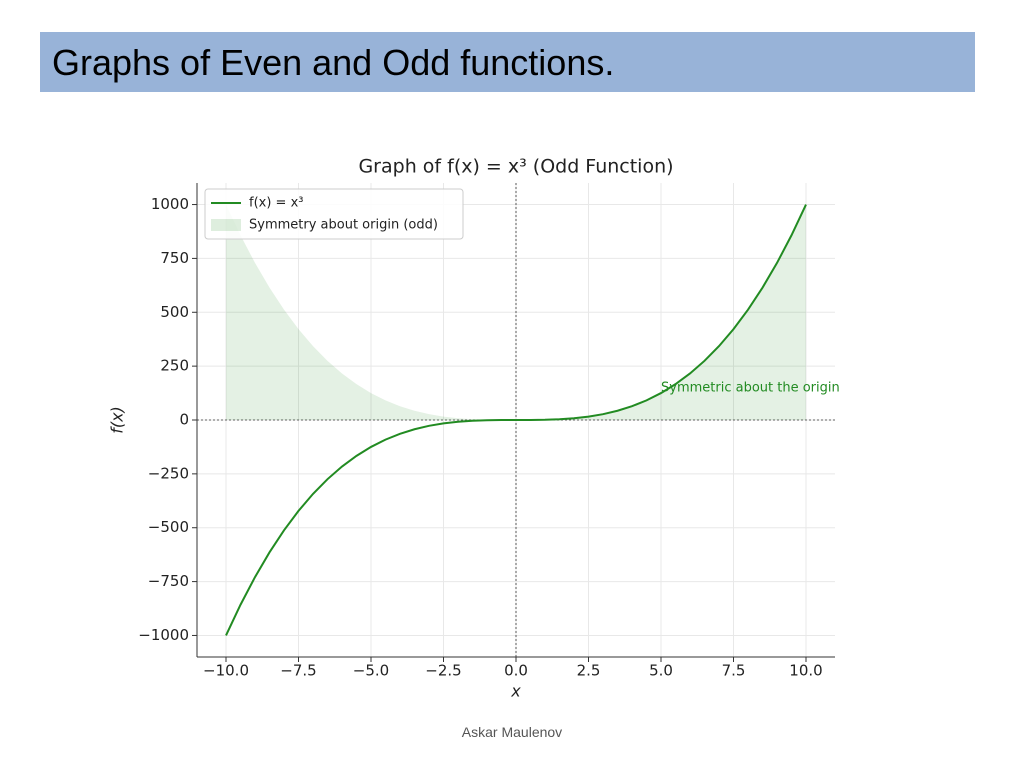  What do you see at coordinates (168, 473) in the screenshot?
I see `y-tick-label: −250` at bounding box center [168, 473].